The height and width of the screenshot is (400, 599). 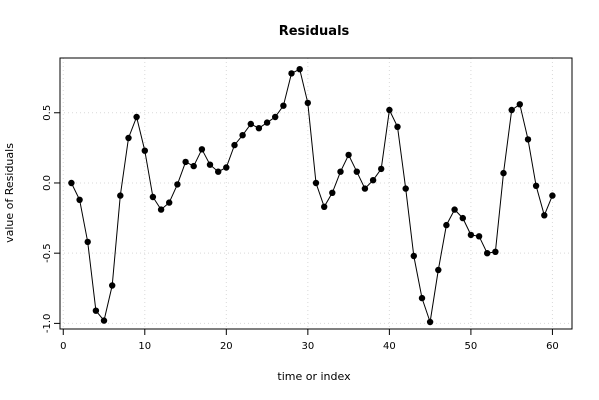 I want to click on chart-title: Residuals, so click(x=314, y=31).